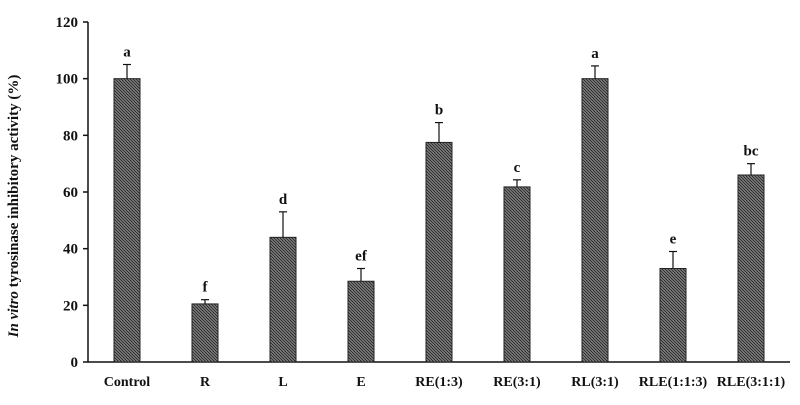 The height and width of the screenshot is (405, 800). What do you see at coordinates (361, 257) in the screenshot?
I see `significance-letter: ef` at bounding box center [361, 257].